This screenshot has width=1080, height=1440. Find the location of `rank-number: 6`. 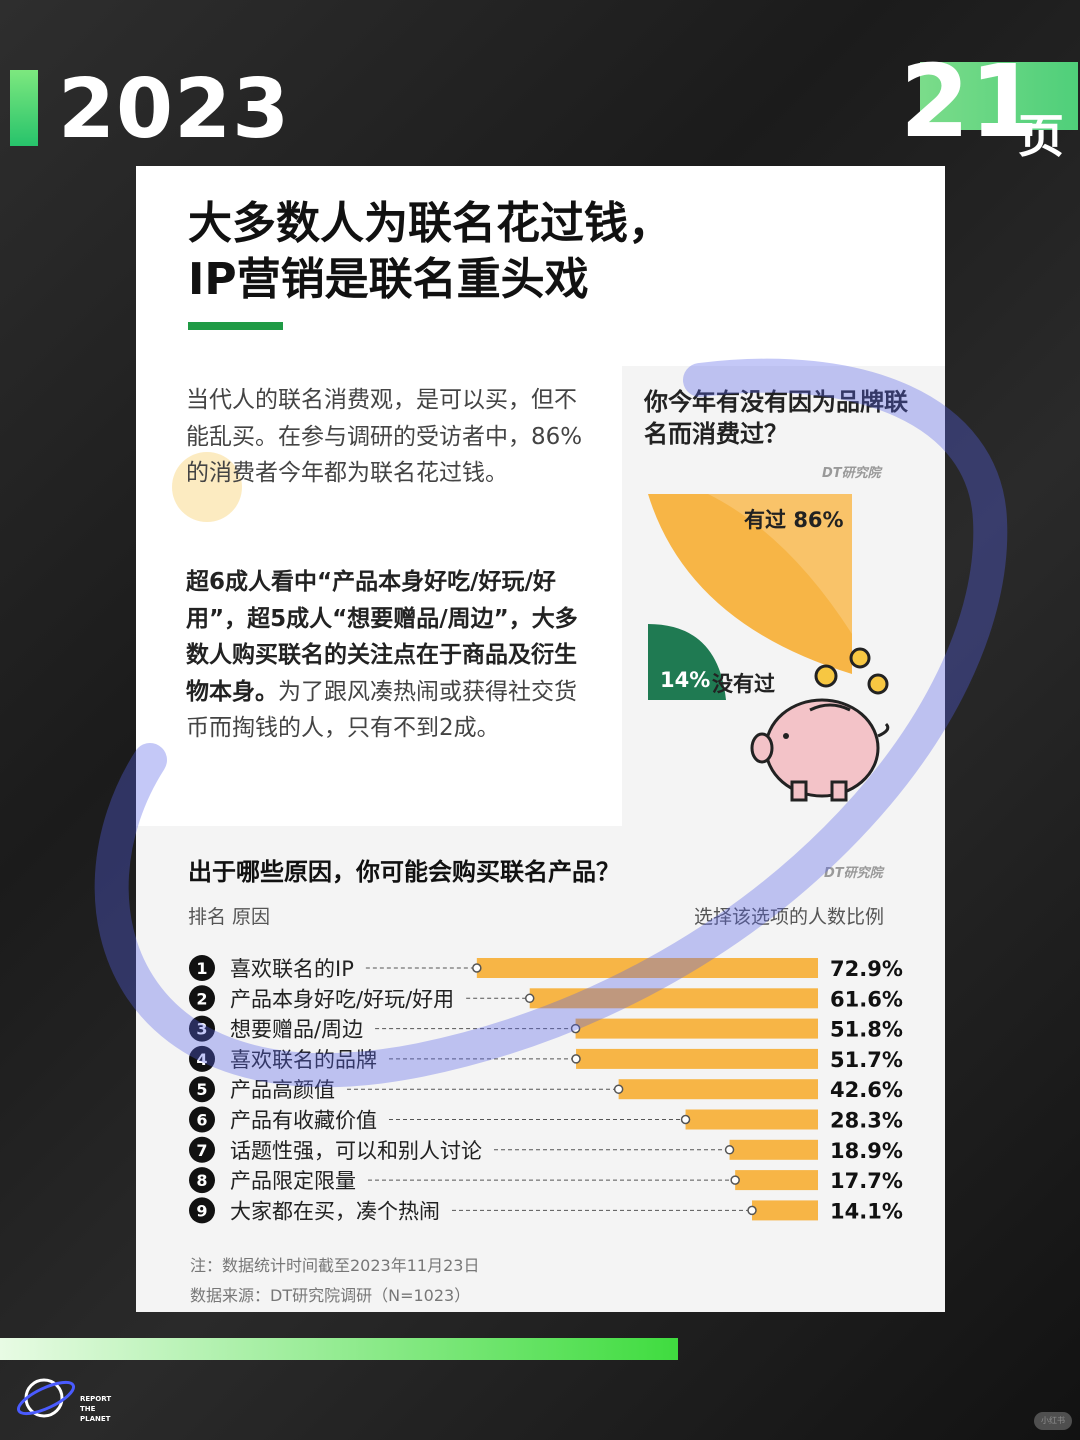

rank-number: 6 is located at coordinates (201, 1120).